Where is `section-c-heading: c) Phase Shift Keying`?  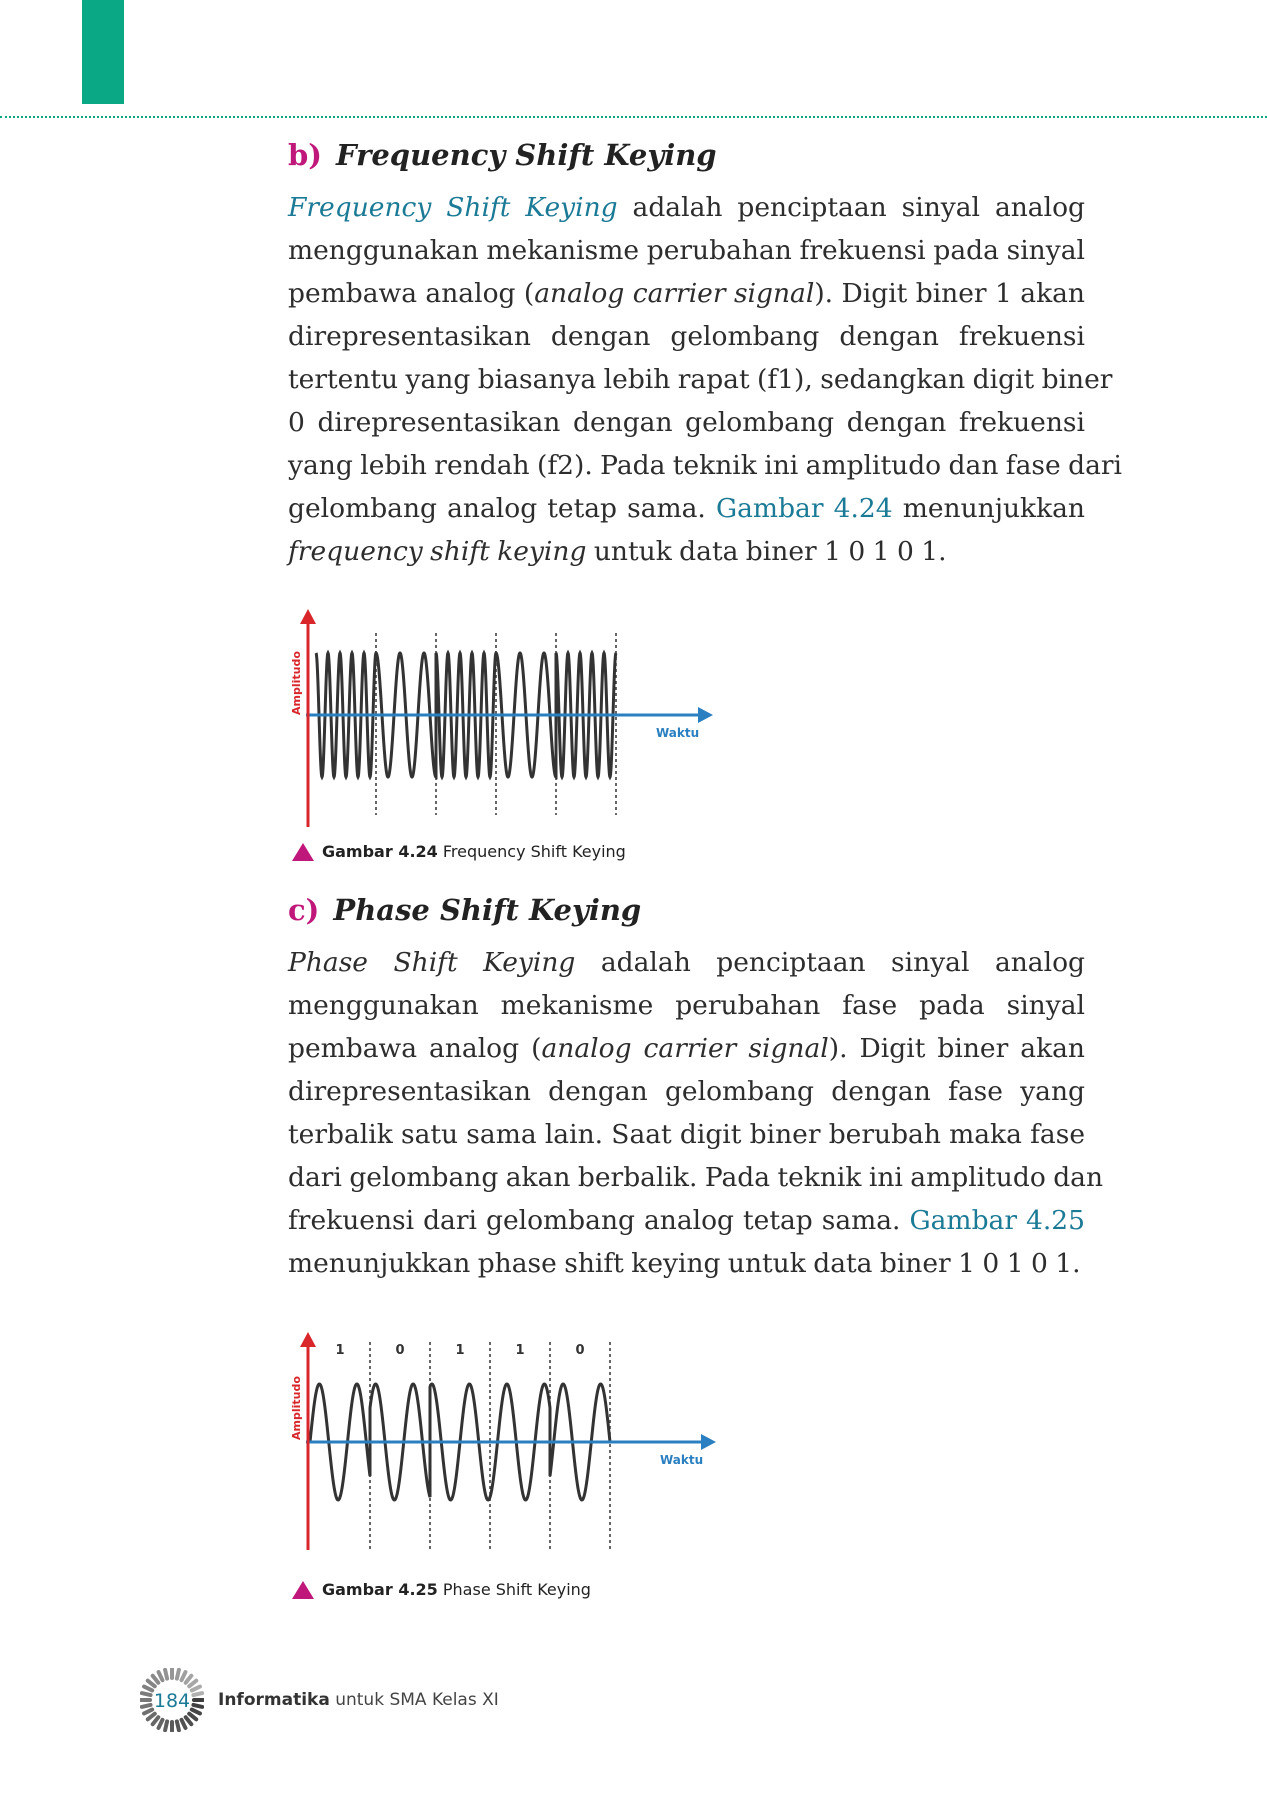 section-c-heading: c) Phase Shift Keying is located at coordinates (464, 910).